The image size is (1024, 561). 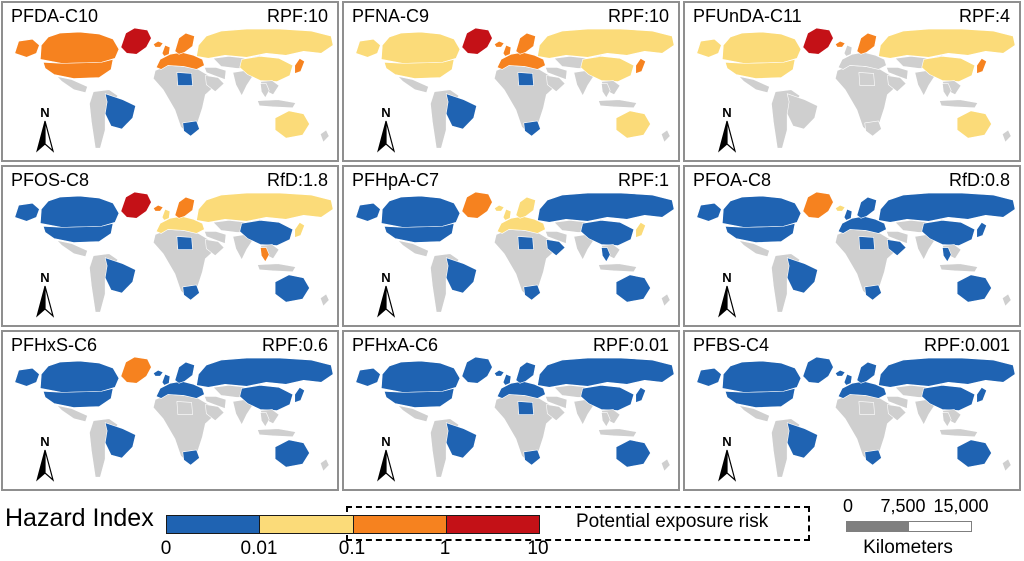 I want to click on potency-factor-label: RPF:1, so click(x=643, y=180).